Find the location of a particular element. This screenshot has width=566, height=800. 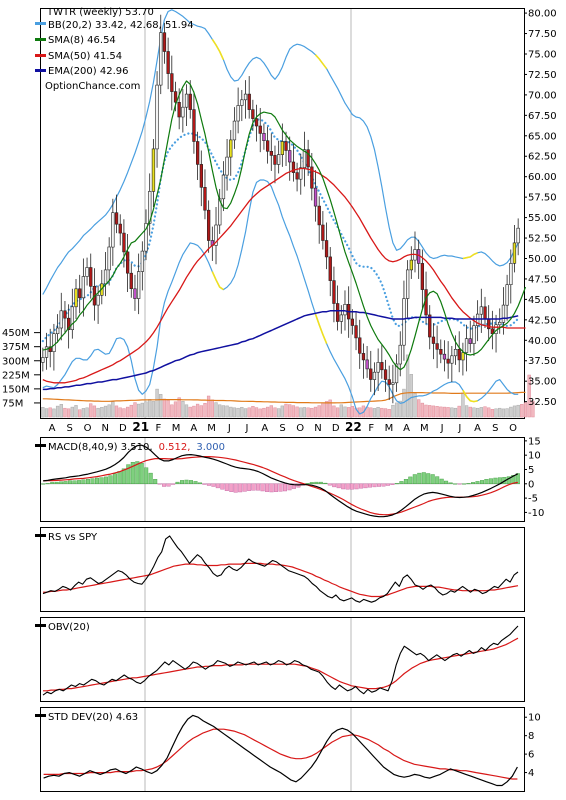

month-label-17: 22 is located at coordinates (353, 427).